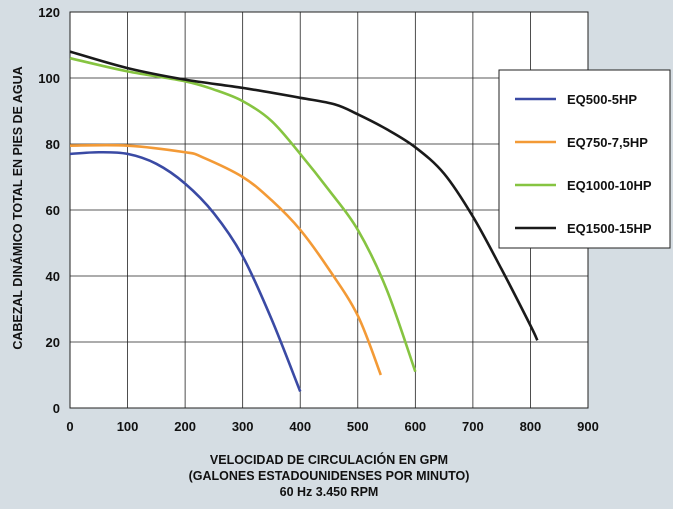 This screenshot has height=509, width=673. Describe the element at coordinates (329, 492) in the screenshot. I see `x-axis-label-line3: 60 Hz 3.450 RPM` at that location.